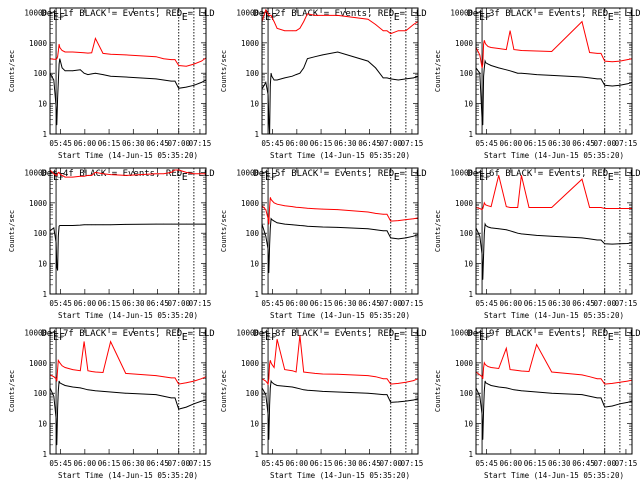  I want to click on y-tick-label: 100, so click(252, 233).